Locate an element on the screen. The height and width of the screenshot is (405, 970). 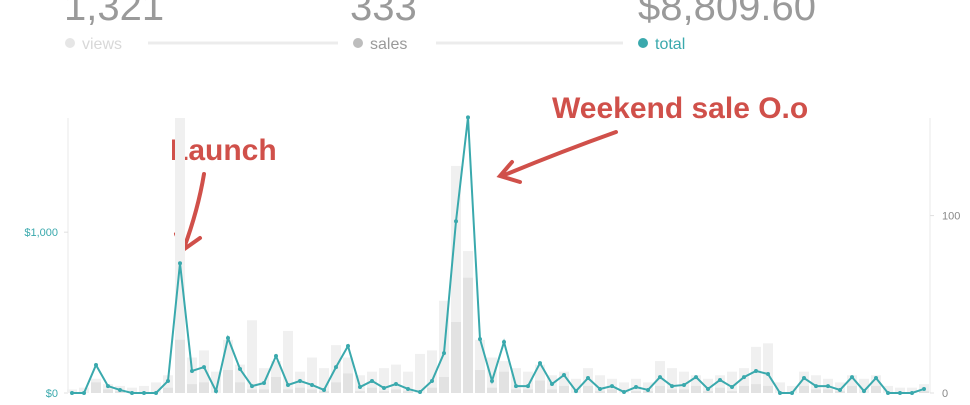
views-count: 1,321 is located at coordinates (114, 14).